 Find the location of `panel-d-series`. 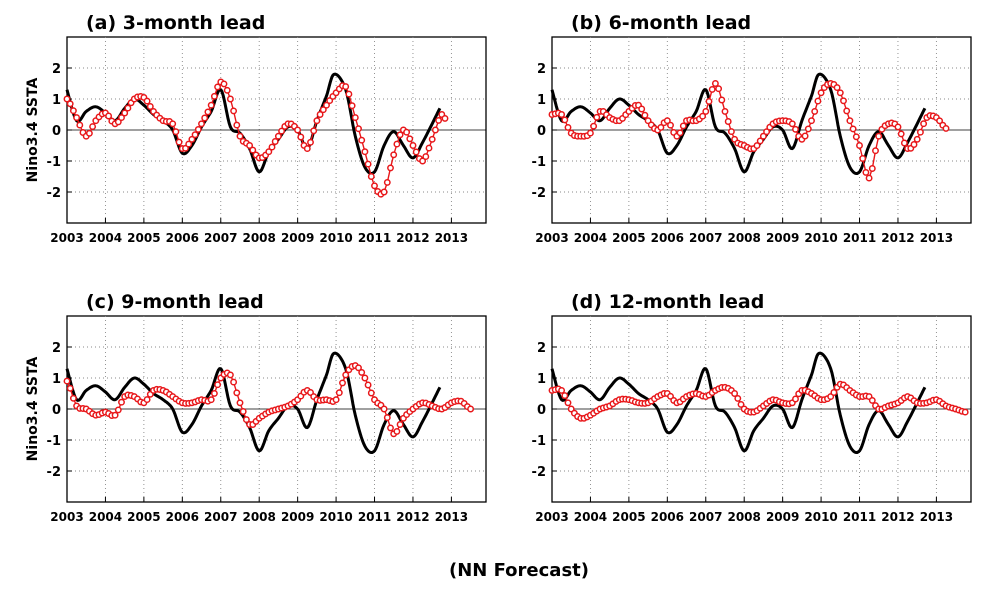

panel-d-series is located at coordinates (758, 402).